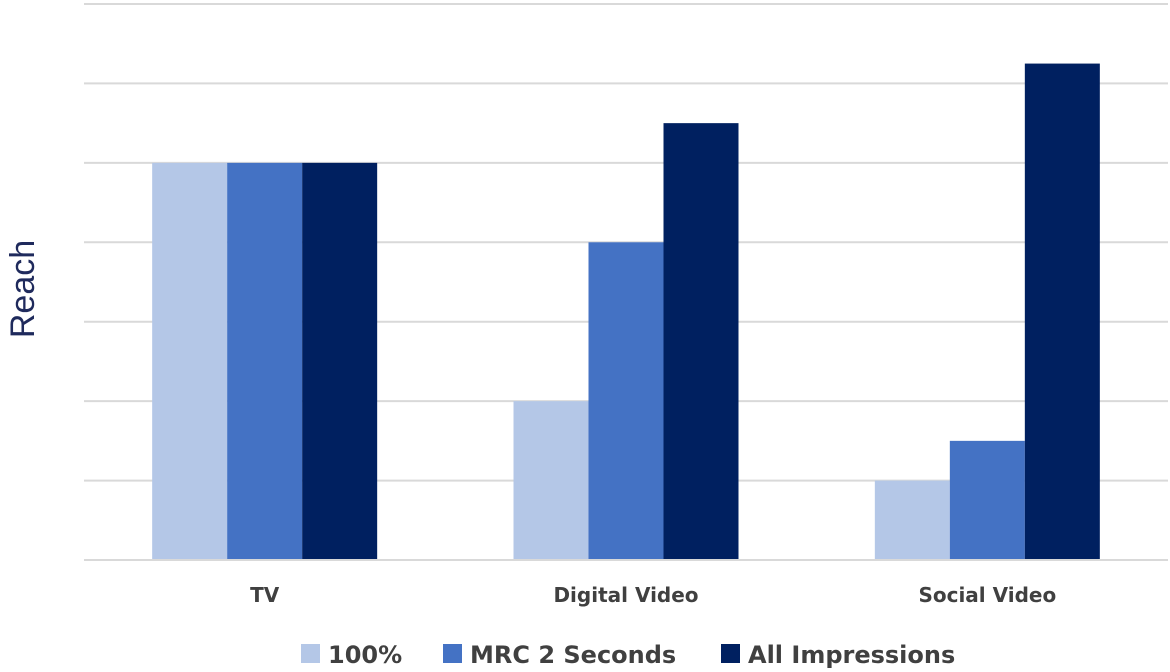  I want to click on legend-item: 100%, so click(351, 655).